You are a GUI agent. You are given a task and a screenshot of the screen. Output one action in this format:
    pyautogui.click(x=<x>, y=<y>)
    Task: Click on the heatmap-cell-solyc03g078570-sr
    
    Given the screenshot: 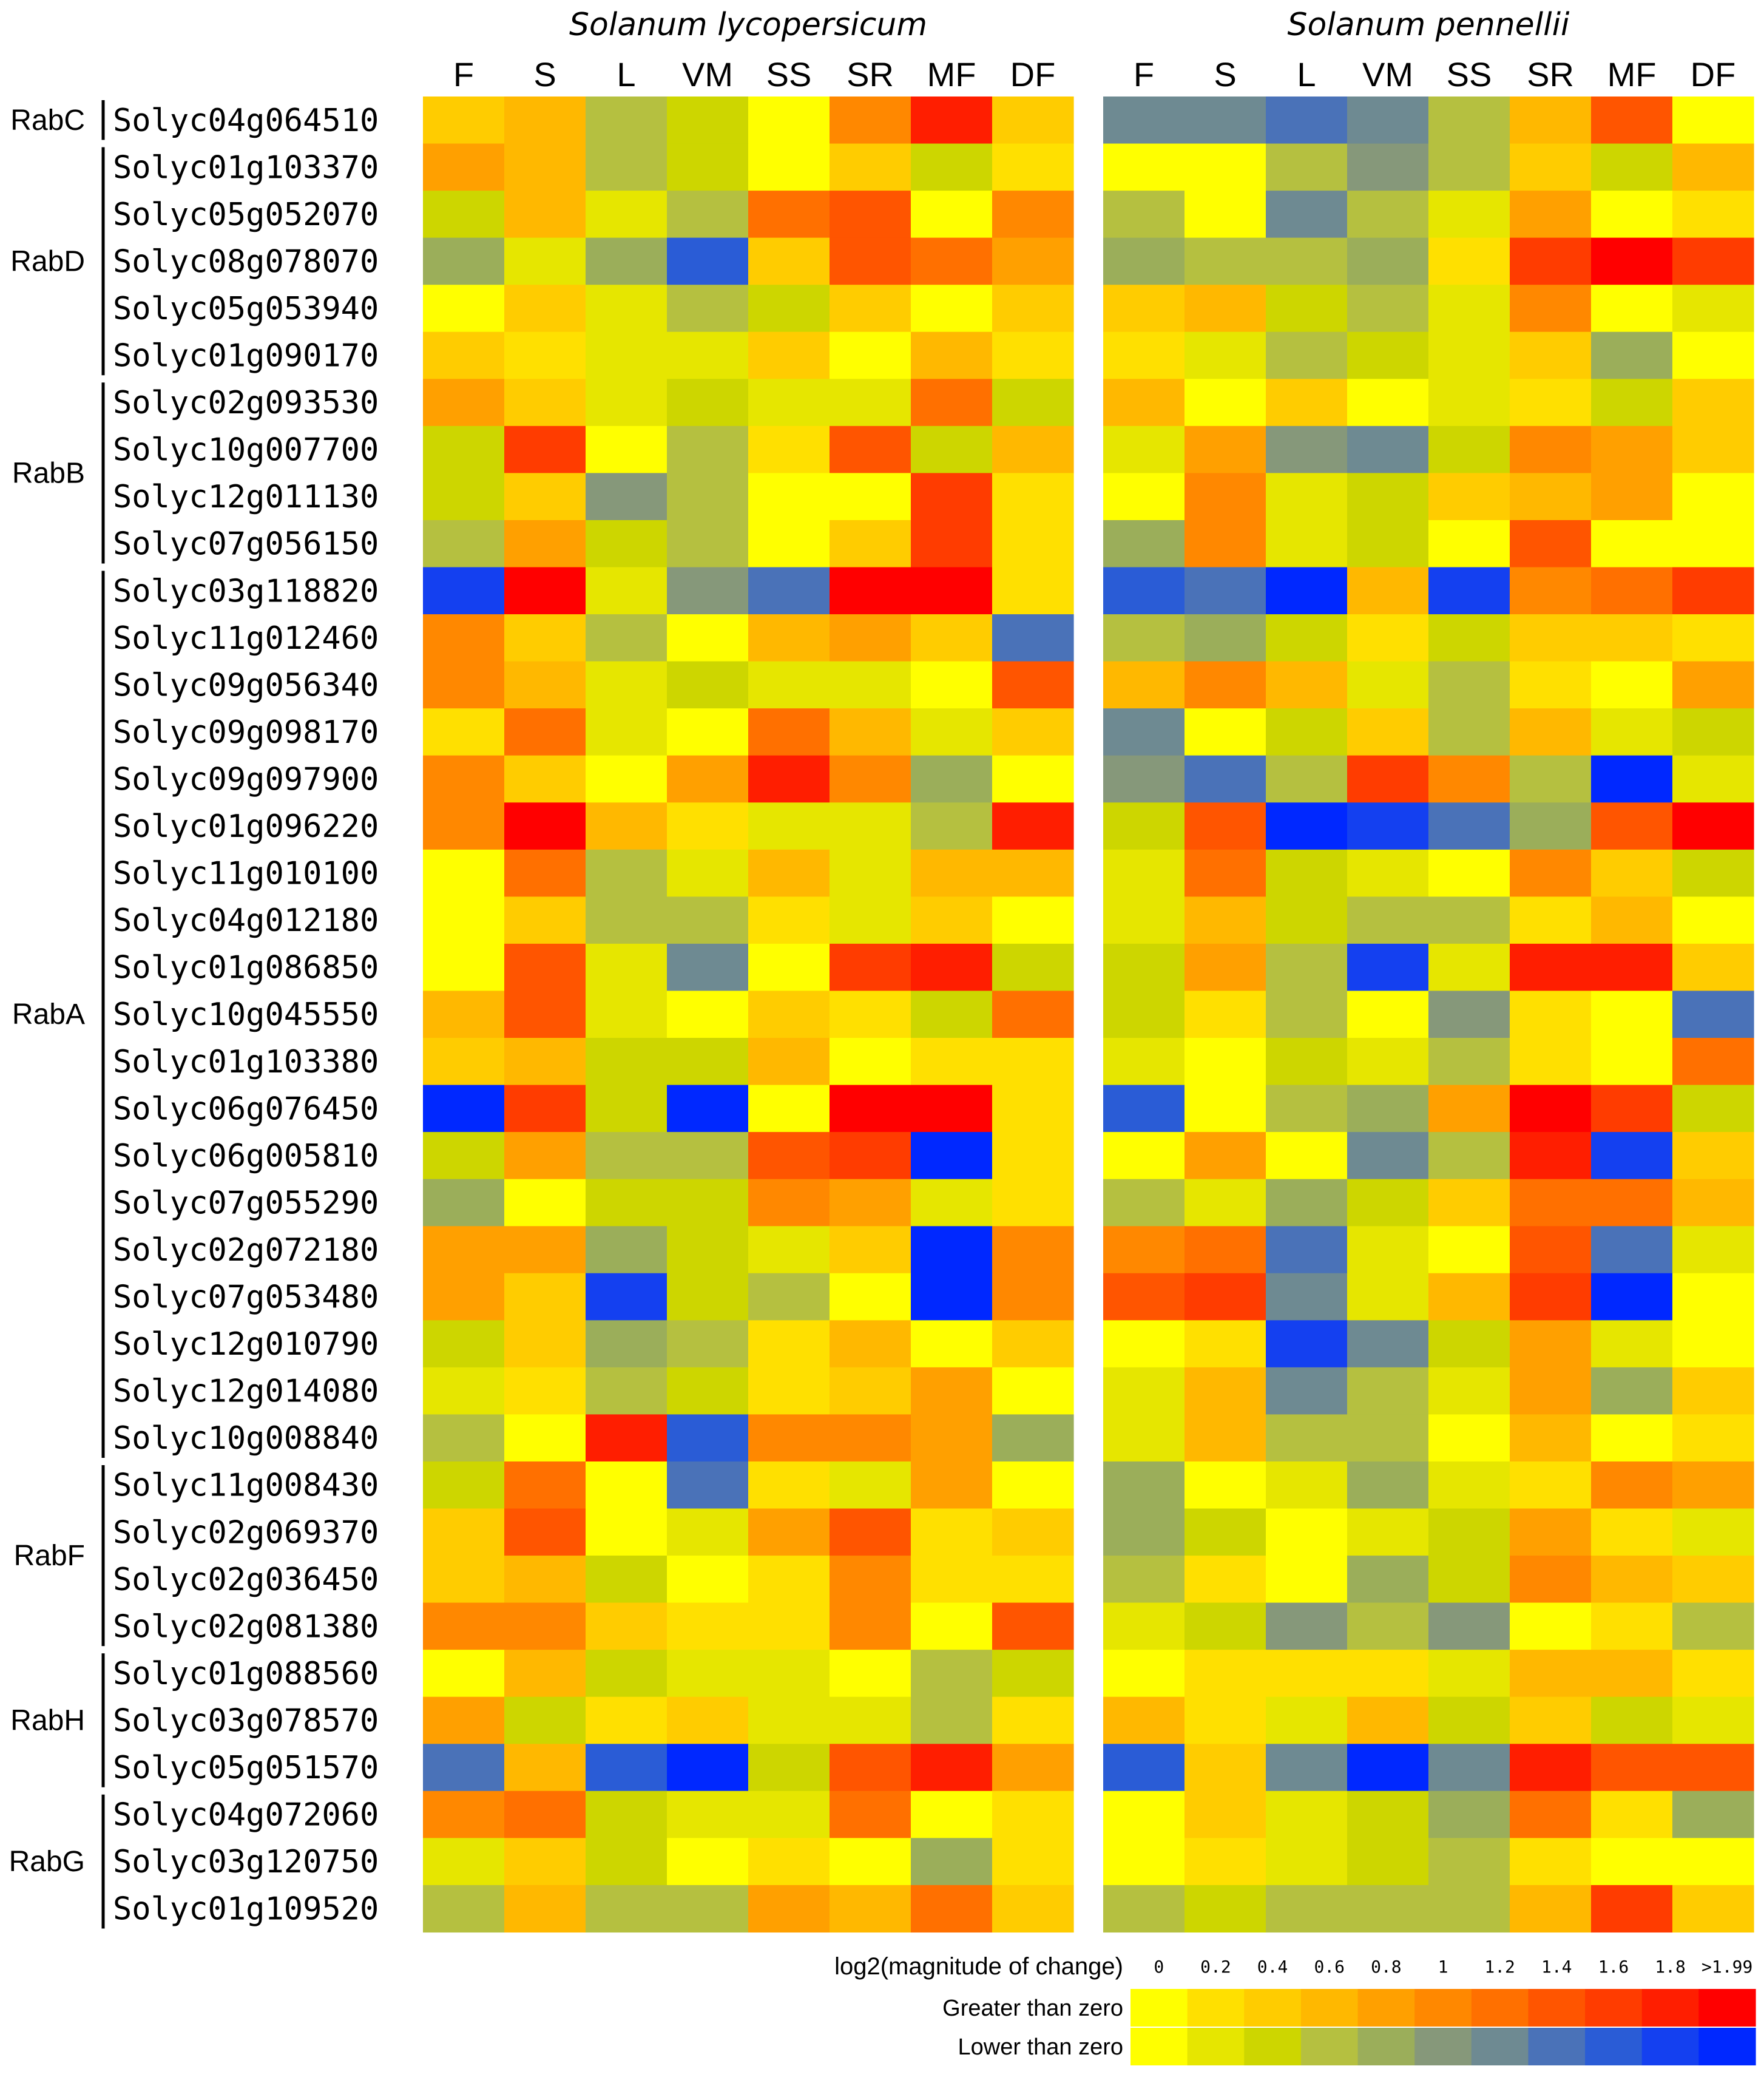 What is the action you would take?
    pyautogui.click(x=871, y=1720)
    